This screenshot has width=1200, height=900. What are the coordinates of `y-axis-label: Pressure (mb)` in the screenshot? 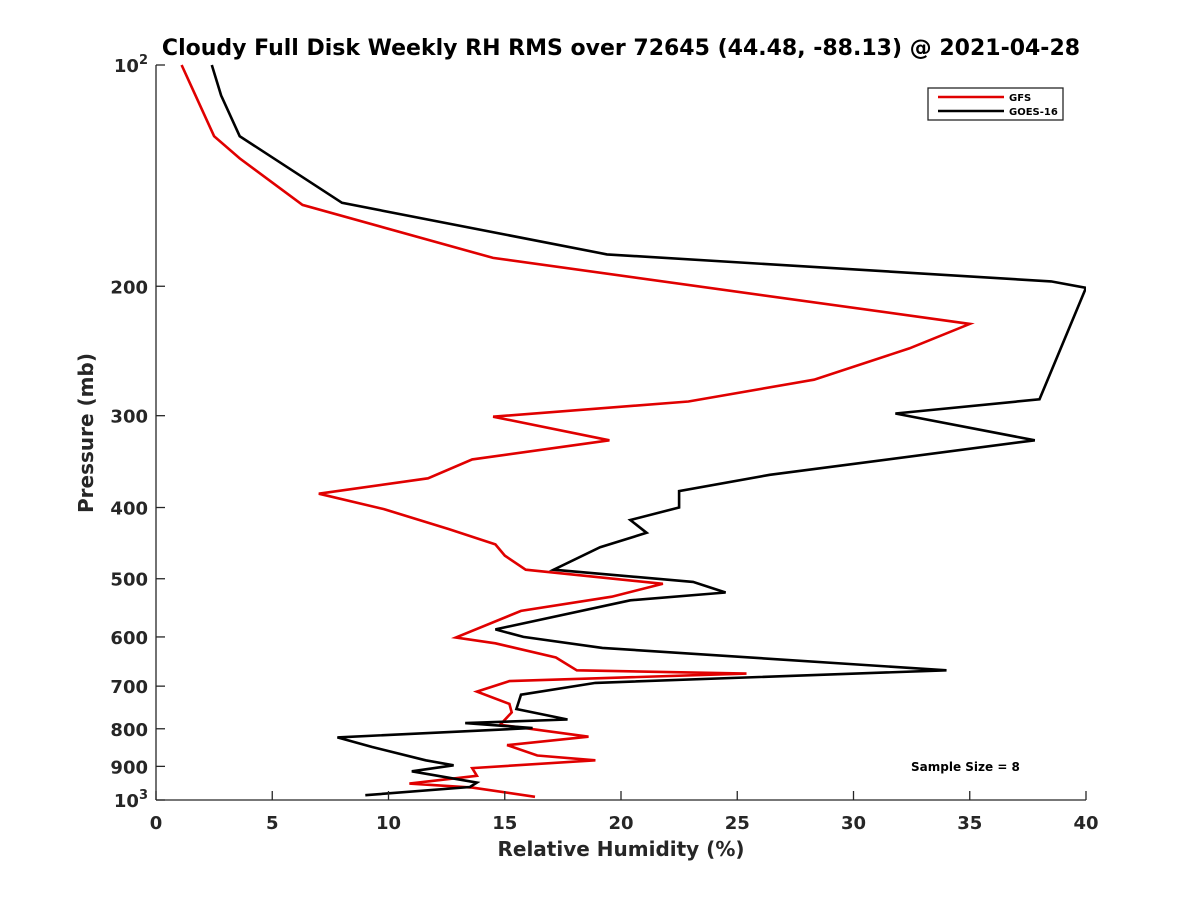 It's located at (86, 433).